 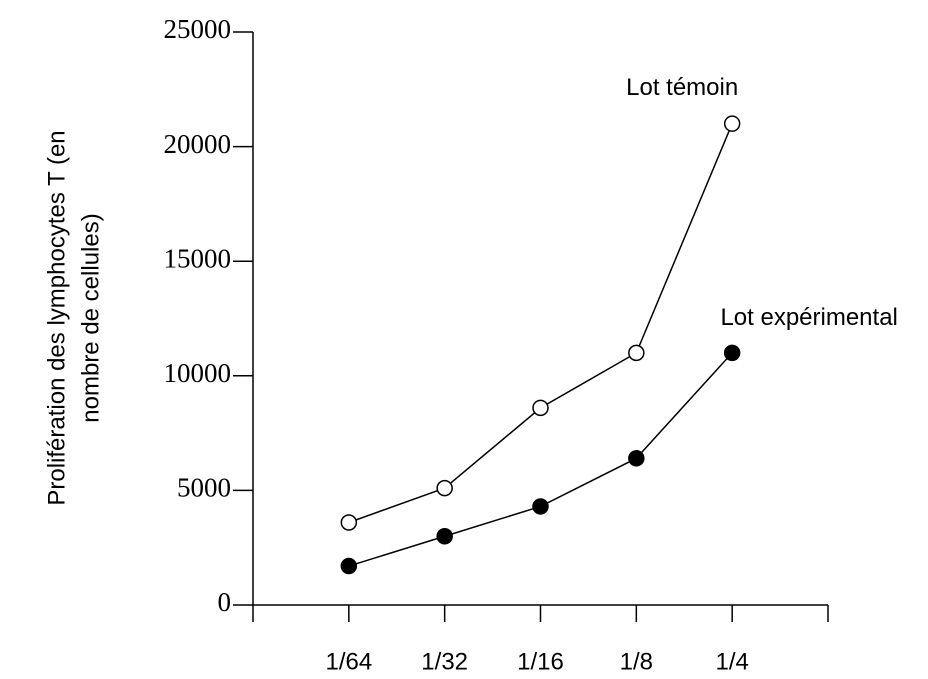 What do you see at coordinates (56, 317) in the screenshot?
I see `y-axis-title-line: Prolifération des lymphocytes T (en` at bounding box center [56, 317].